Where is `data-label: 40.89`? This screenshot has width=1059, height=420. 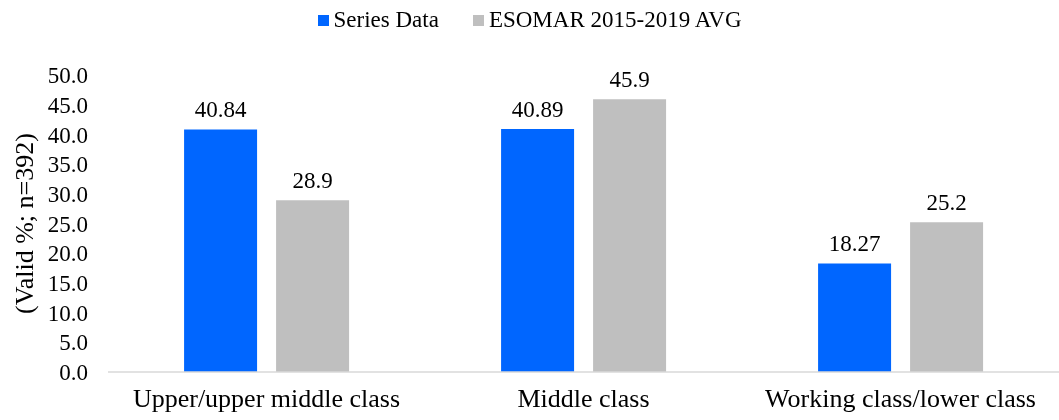
data-label: 40.89 is located at coordinates (537, 110).